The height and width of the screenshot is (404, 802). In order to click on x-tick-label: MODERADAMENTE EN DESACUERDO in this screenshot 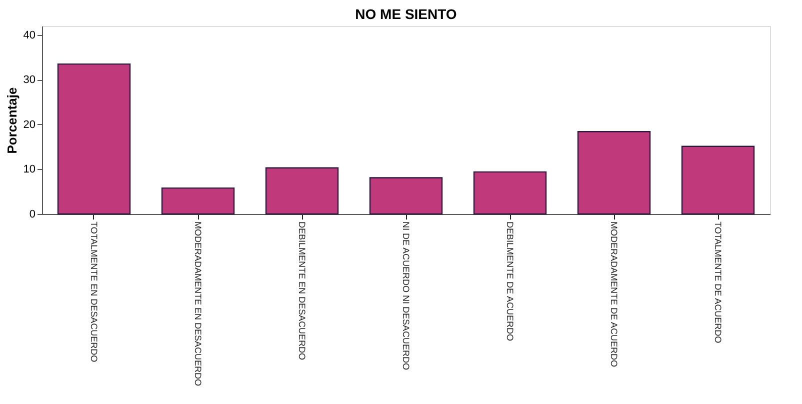, I will do `click(198, 304)`.